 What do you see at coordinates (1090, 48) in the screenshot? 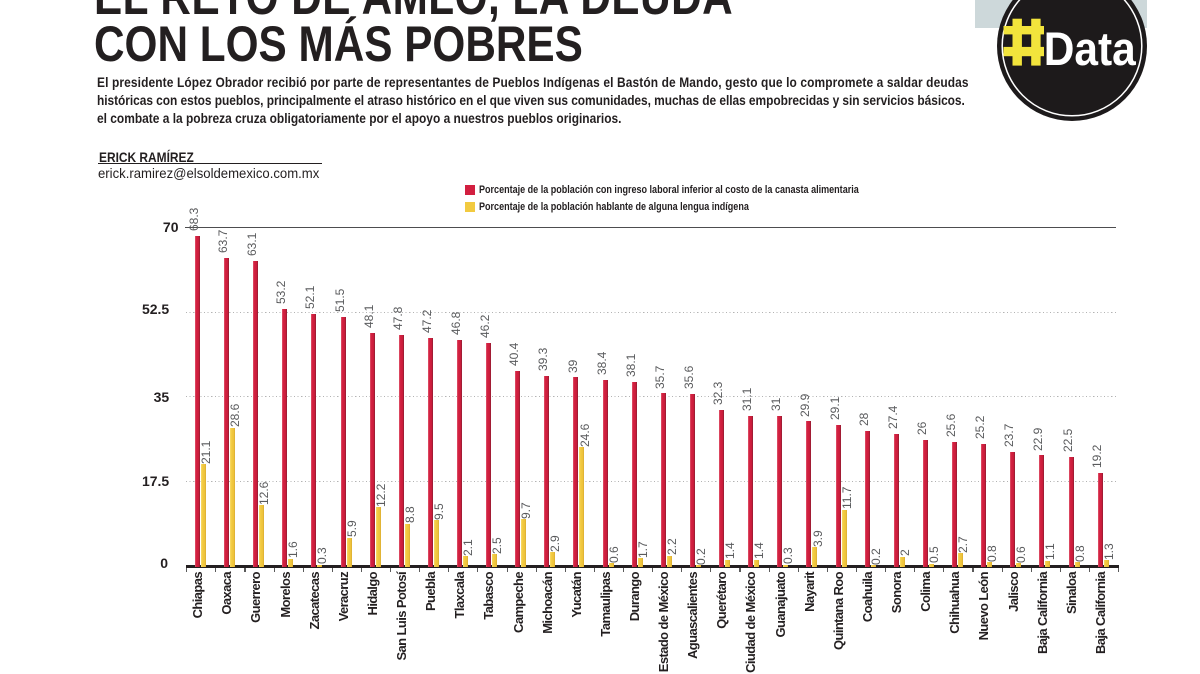
I see `svg-text: Data` at bounding box center [1090, 48].